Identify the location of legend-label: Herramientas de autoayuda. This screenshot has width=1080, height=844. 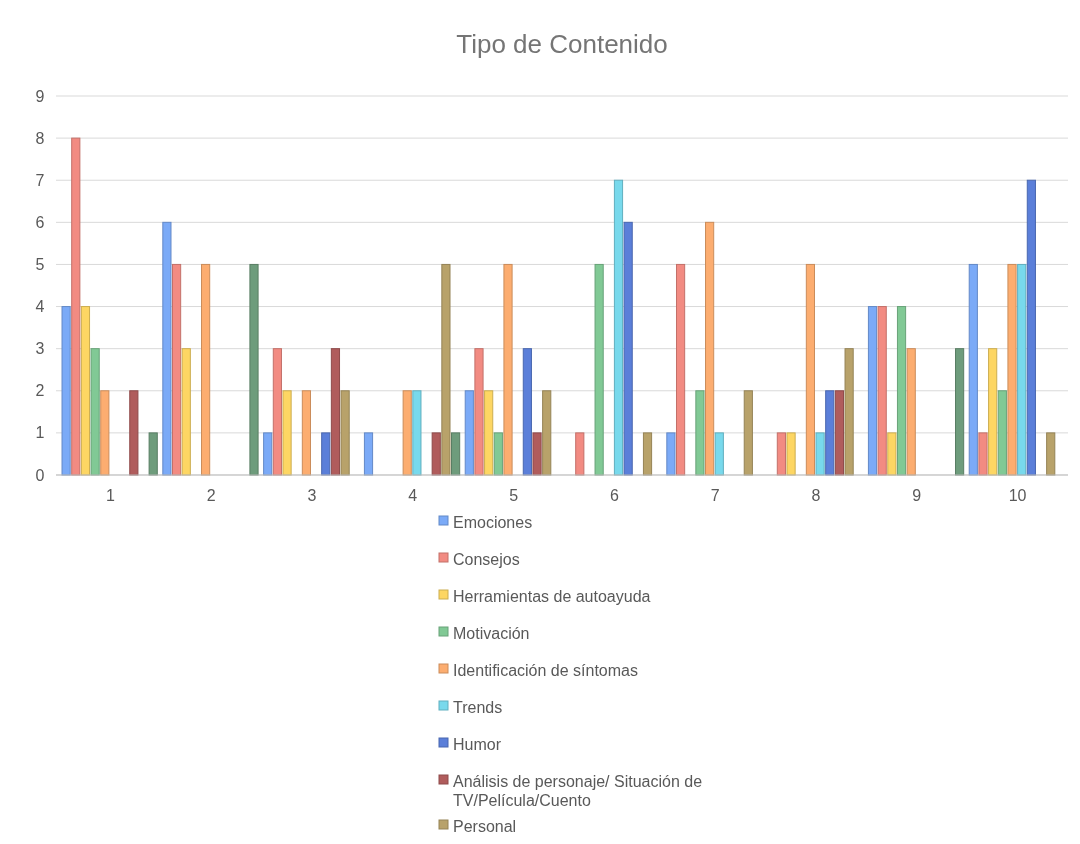
(552, 596).